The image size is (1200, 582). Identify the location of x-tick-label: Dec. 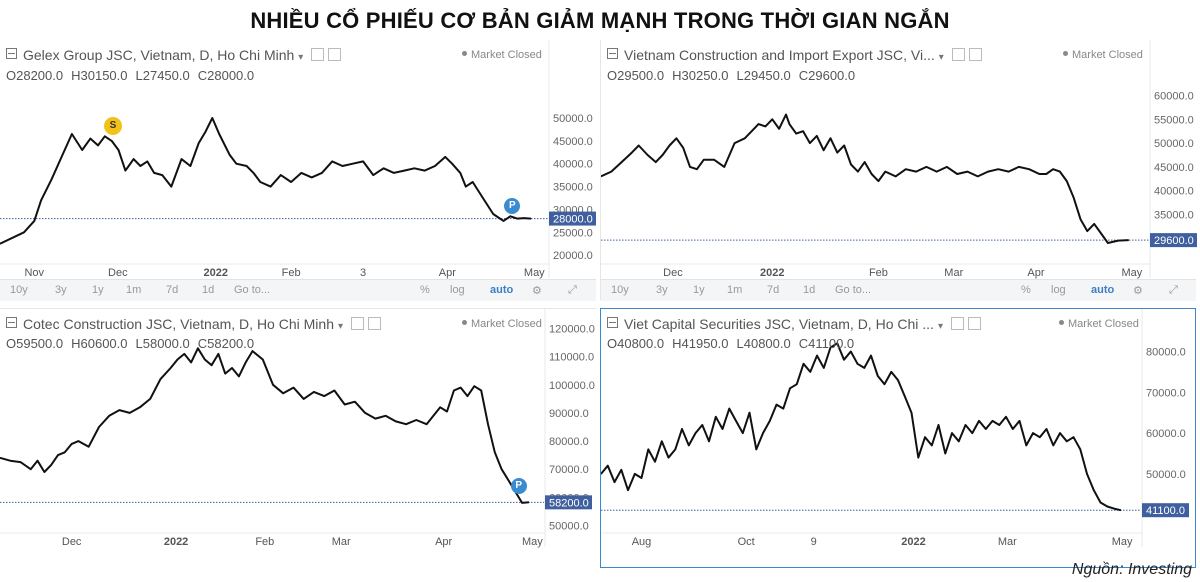
(72, 542).